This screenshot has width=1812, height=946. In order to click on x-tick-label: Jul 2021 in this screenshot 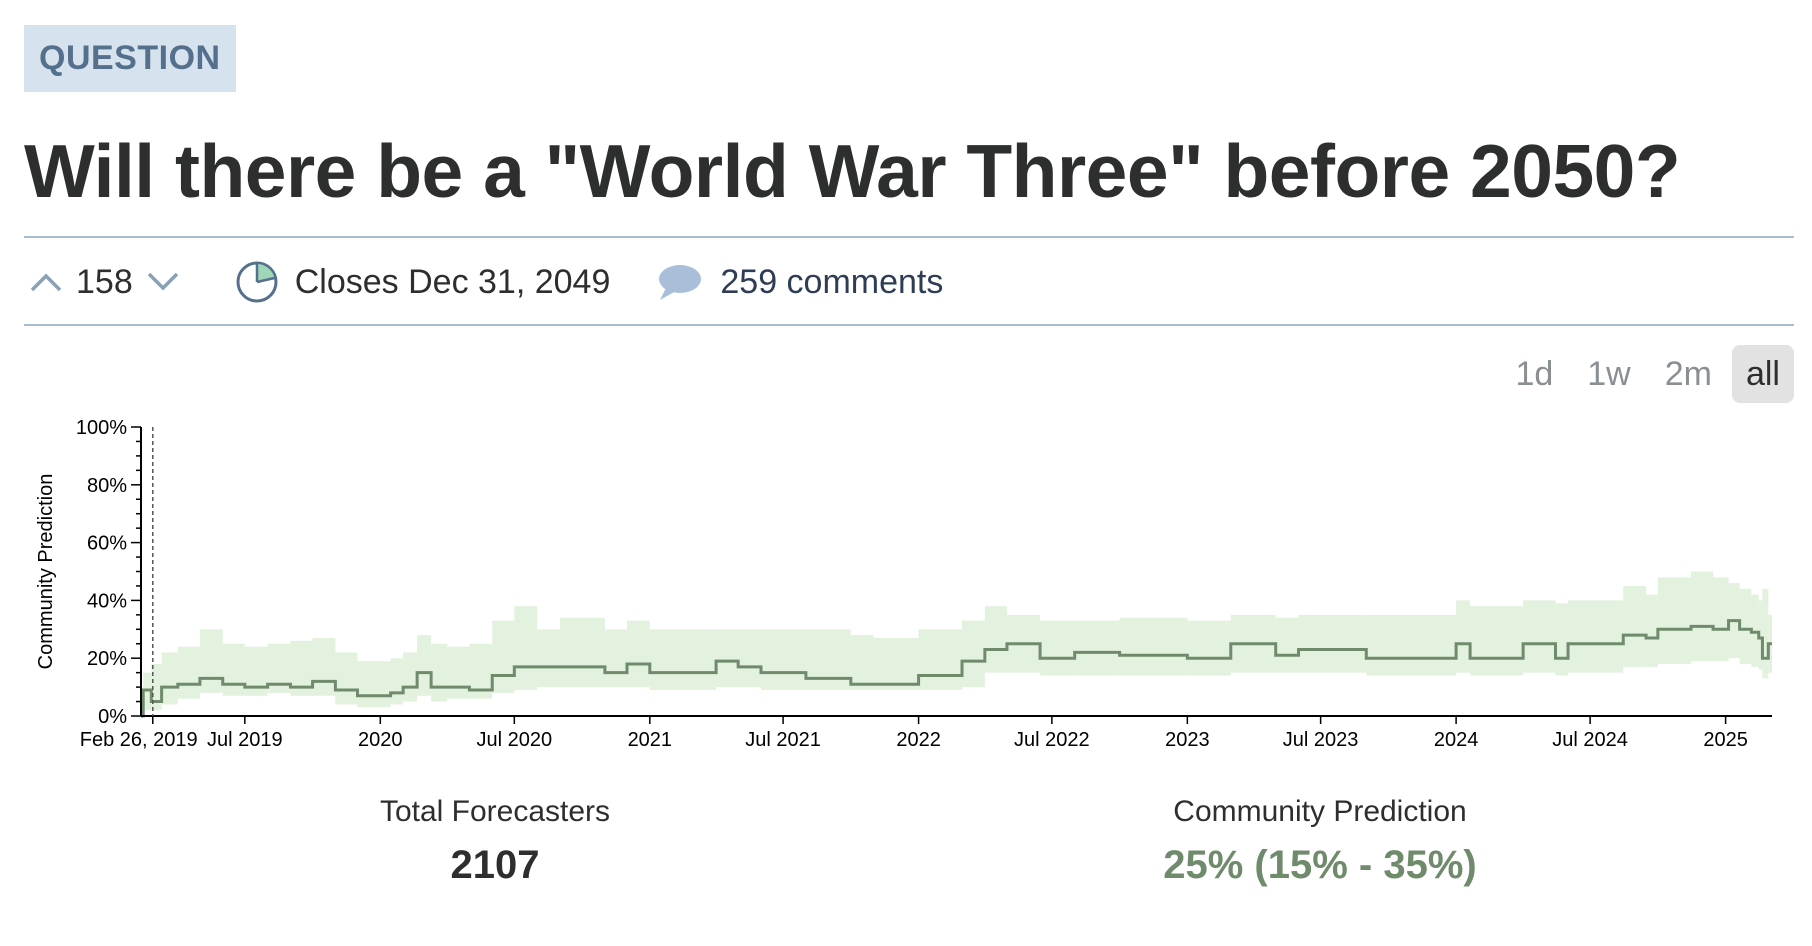, I will do `click(783, 740)`.